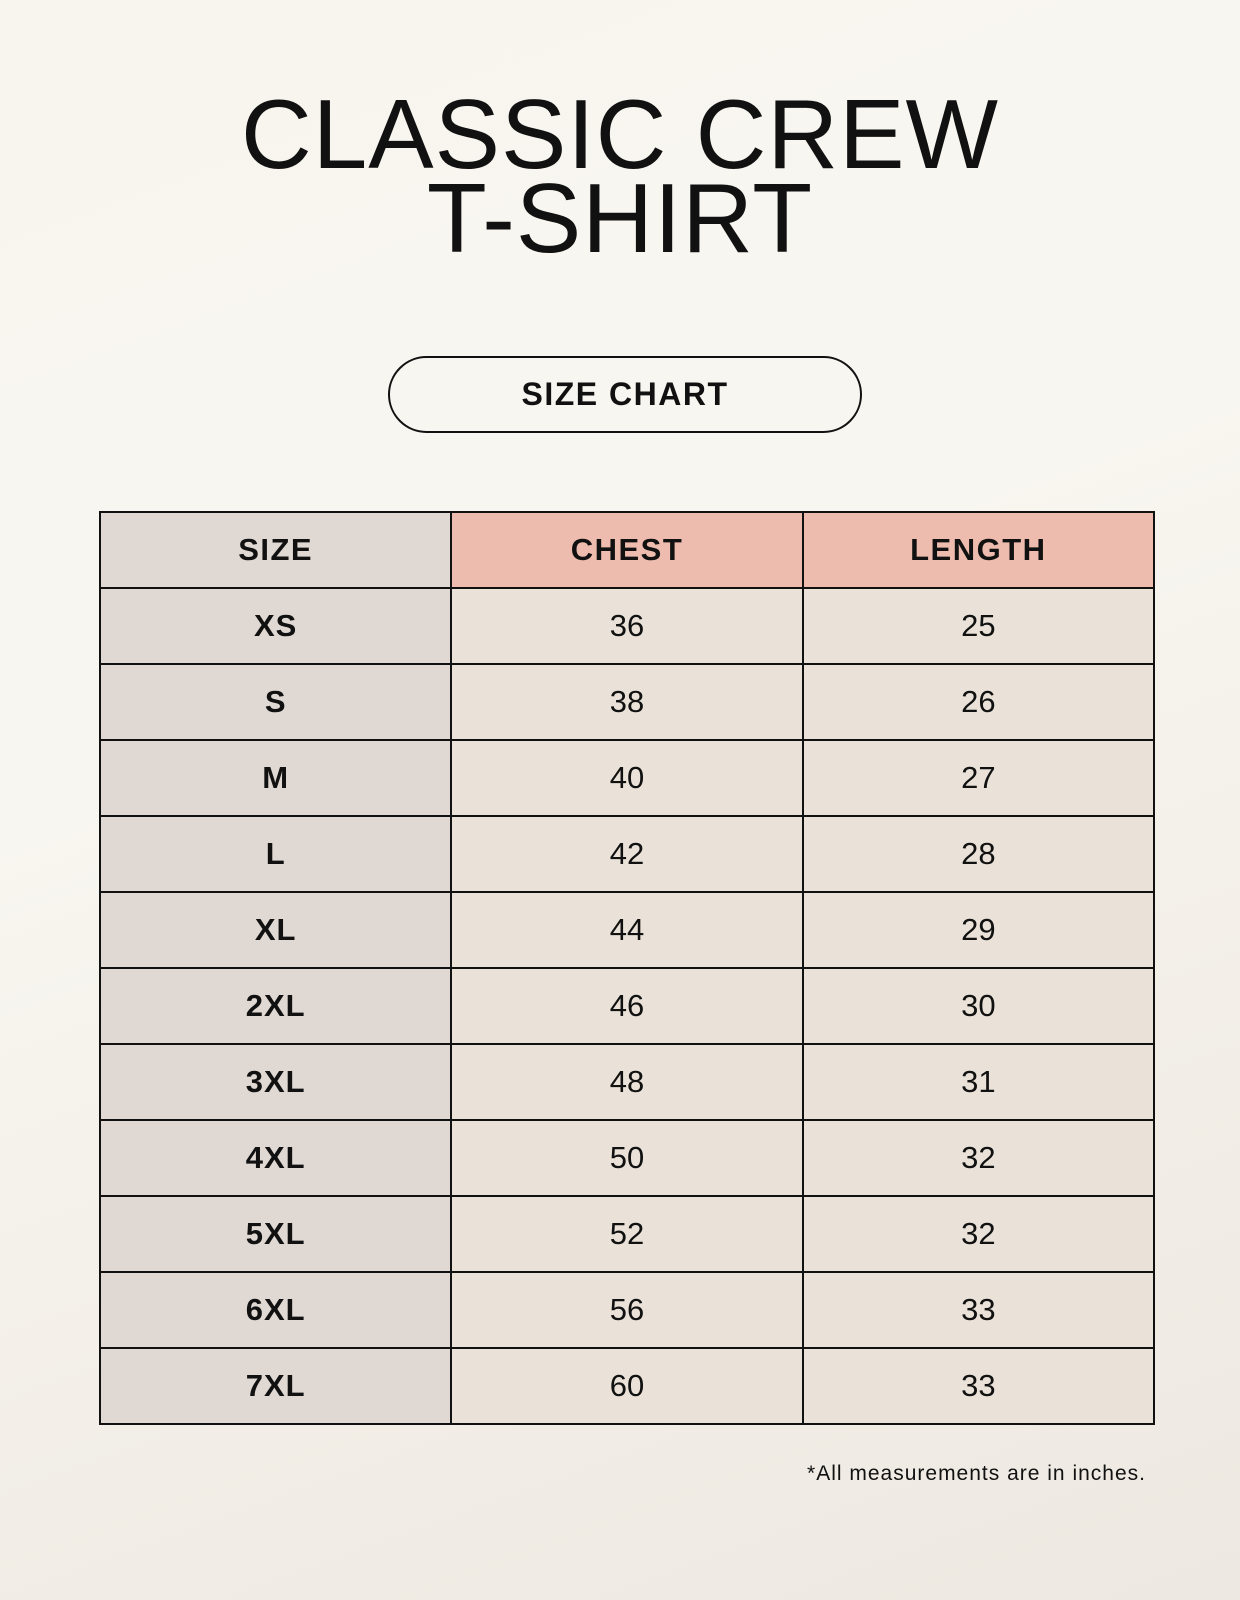 This screenshot has height=1600, width=1240. I want to click on table-header-row: SIZE CHEST LENGTH, so click(627, 550).